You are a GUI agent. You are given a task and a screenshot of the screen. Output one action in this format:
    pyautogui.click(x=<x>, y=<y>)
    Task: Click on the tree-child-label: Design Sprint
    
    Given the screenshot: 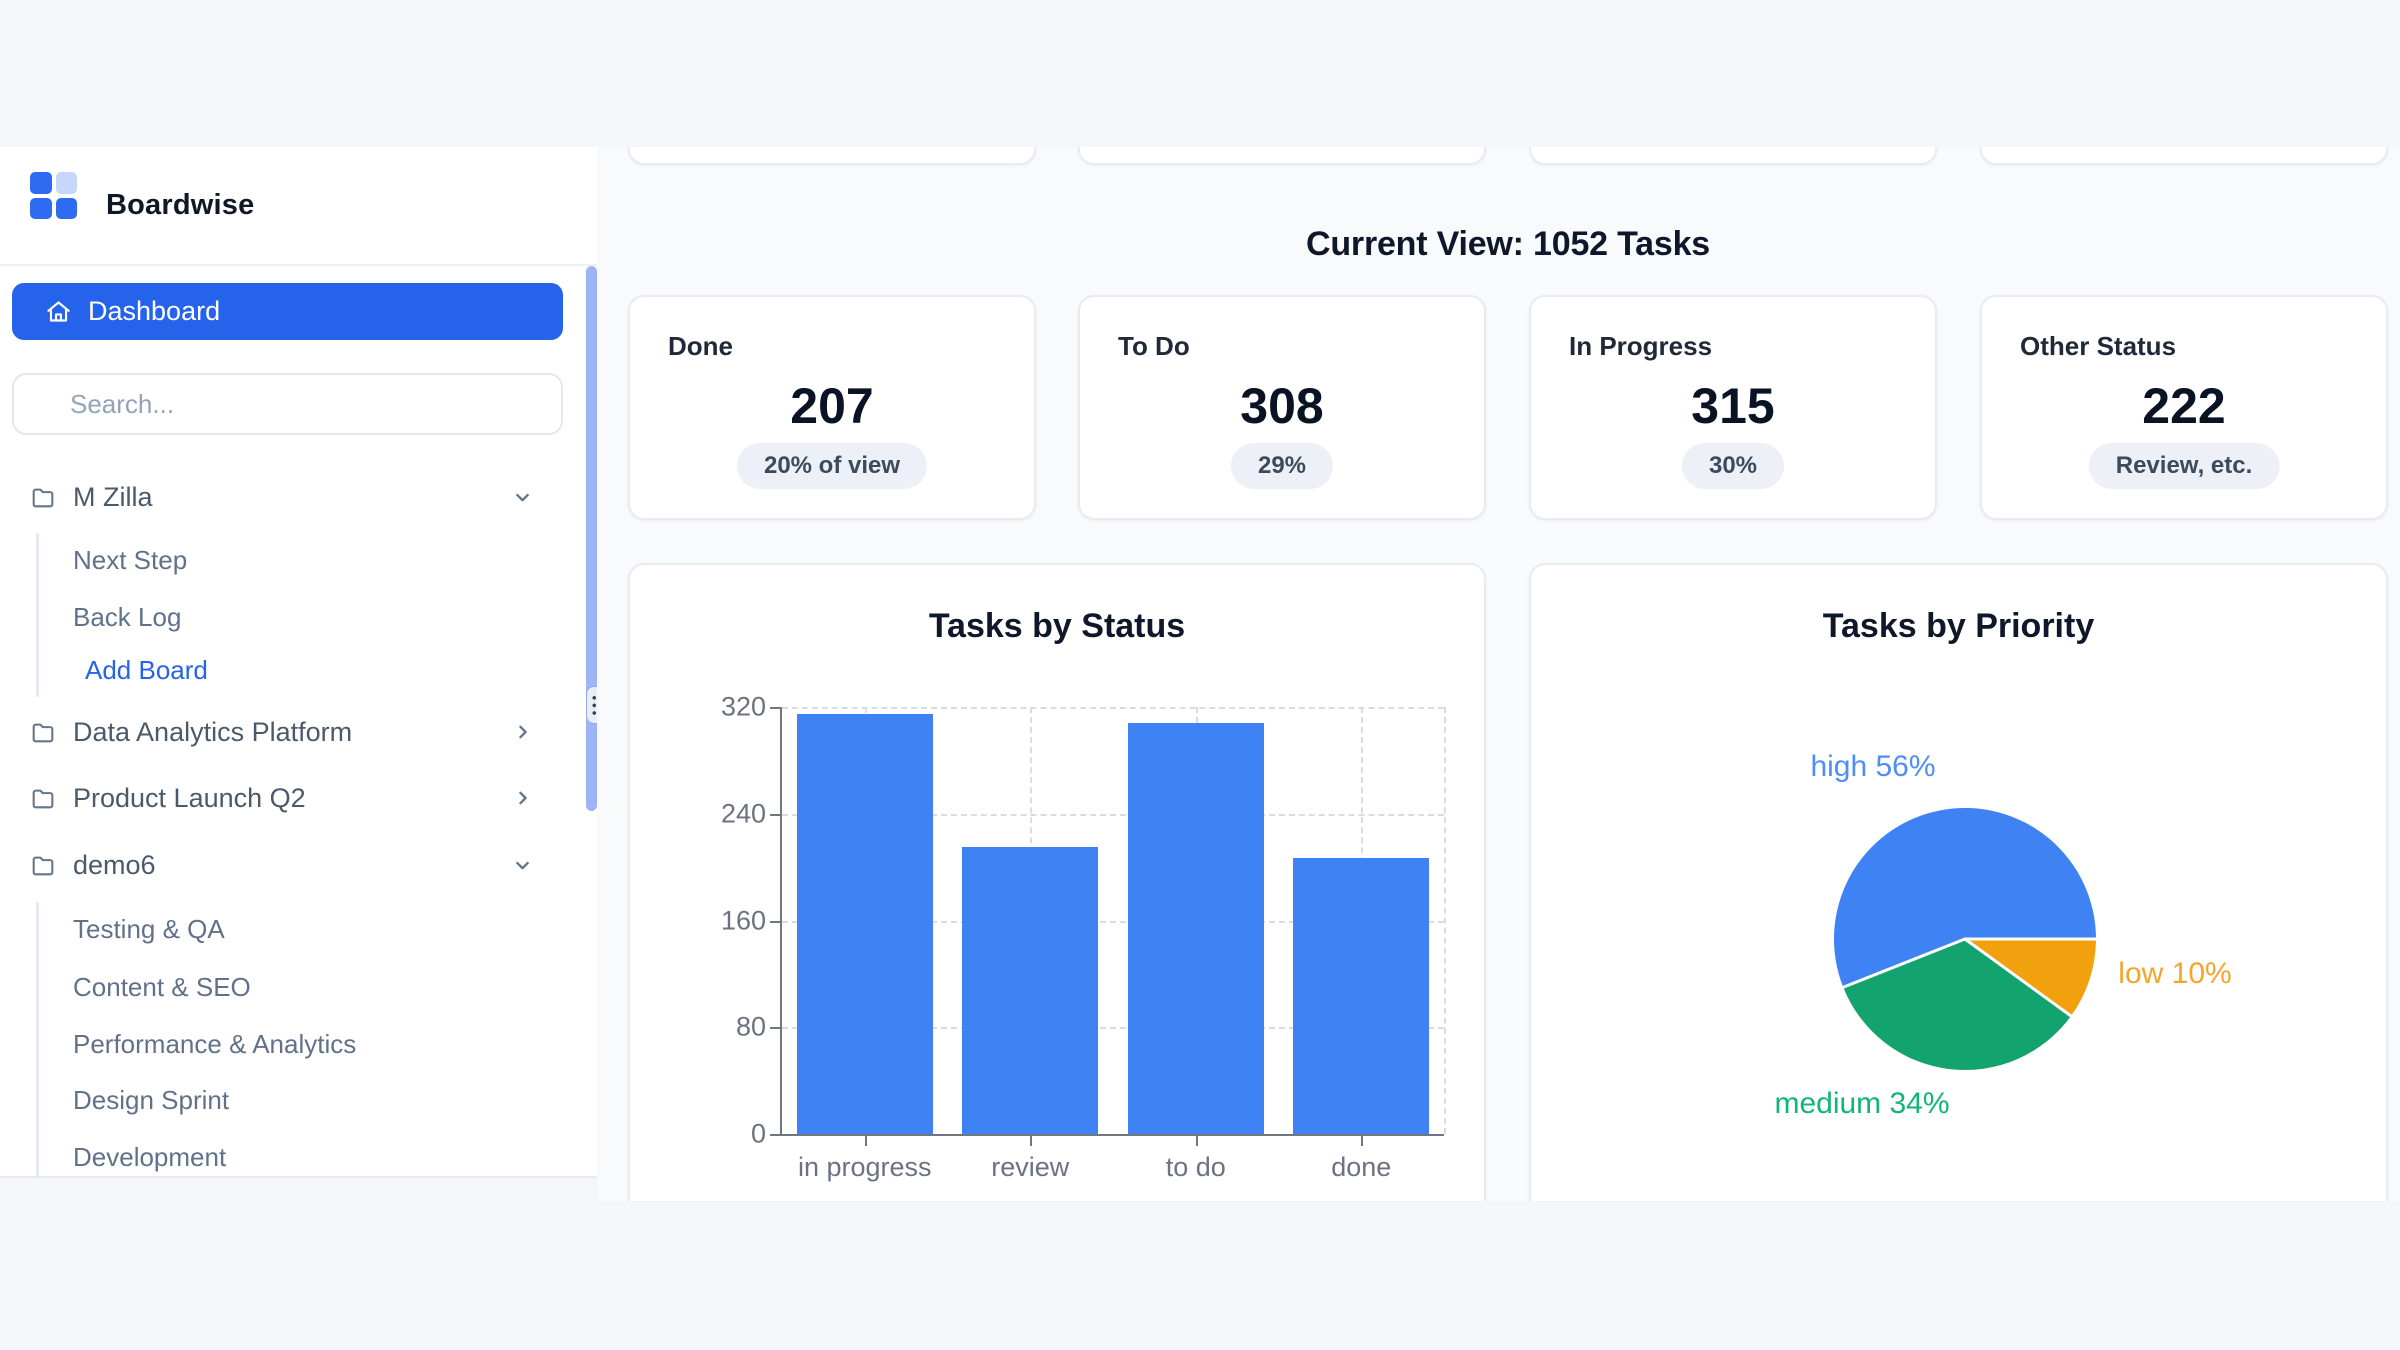 What is the action you would take?
    pyautogui.click(x=151, y=1099)
    